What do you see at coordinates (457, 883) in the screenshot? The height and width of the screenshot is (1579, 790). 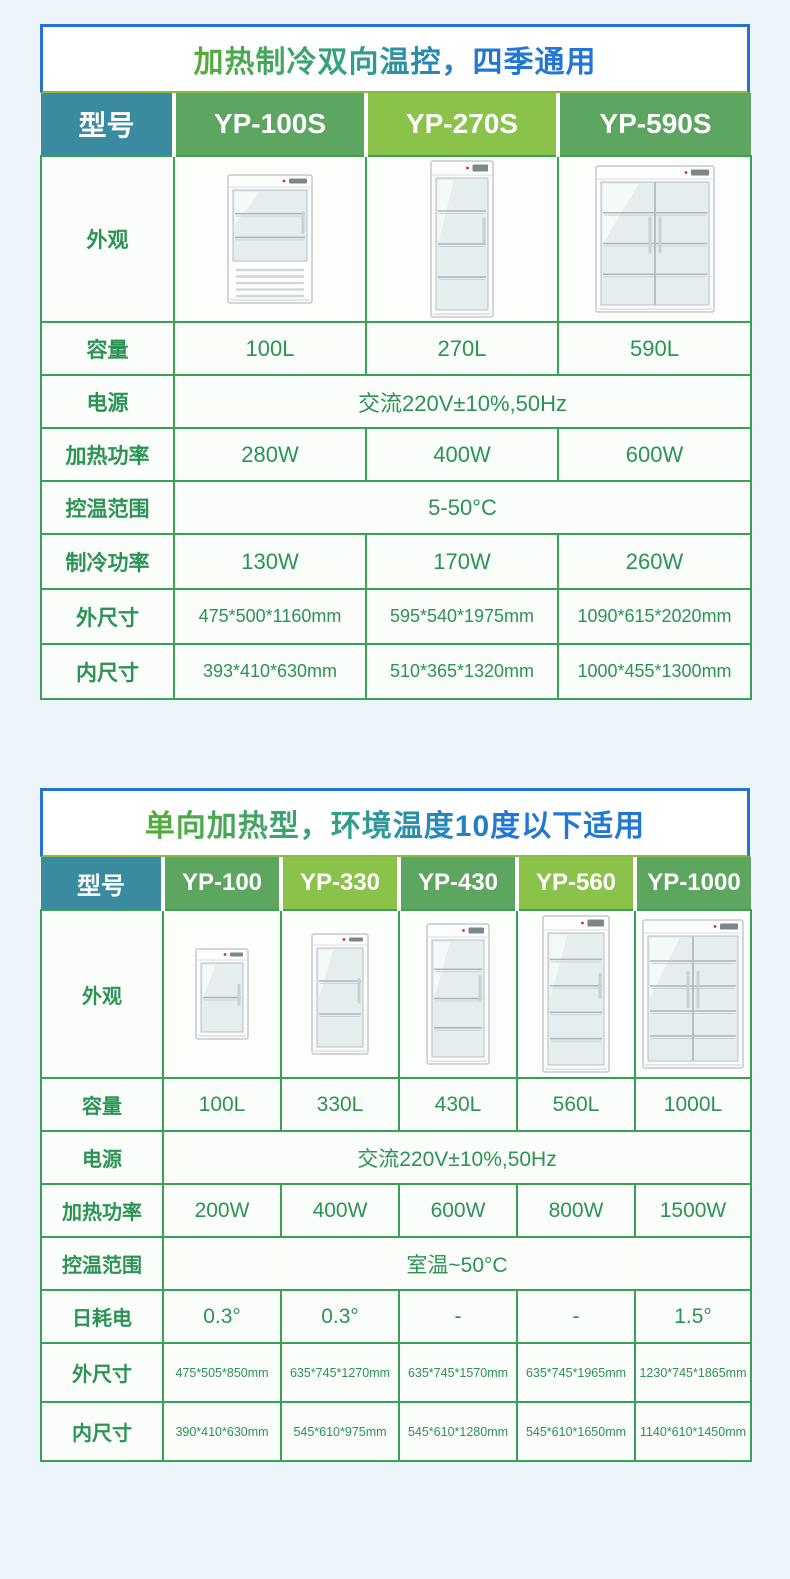 I see `table2-model-yp-430: YP-430` at bounding box center [457, 883].